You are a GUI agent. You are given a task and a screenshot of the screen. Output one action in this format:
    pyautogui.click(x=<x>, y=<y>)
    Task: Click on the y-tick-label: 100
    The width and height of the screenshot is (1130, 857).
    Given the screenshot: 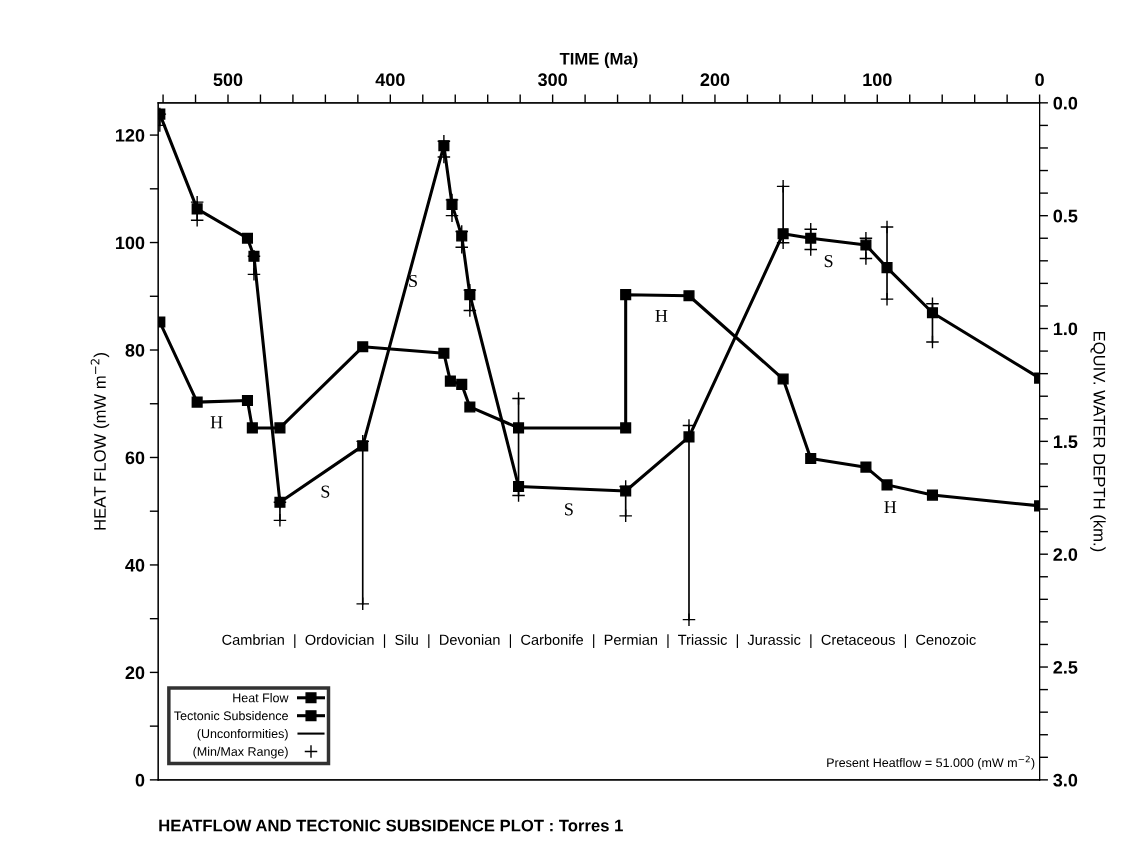 What is the action you would take?
    pyautogui.click(x=130, y=243)
    